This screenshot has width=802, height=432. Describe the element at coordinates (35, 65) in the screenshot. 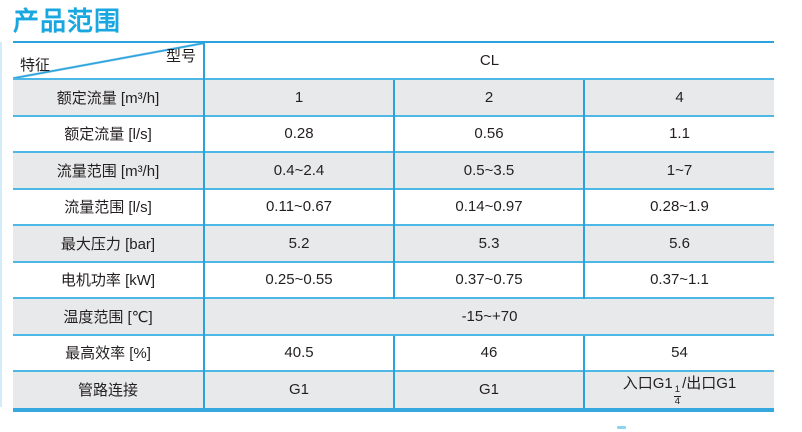

I see `corner-feature-label: 特征` at that location.